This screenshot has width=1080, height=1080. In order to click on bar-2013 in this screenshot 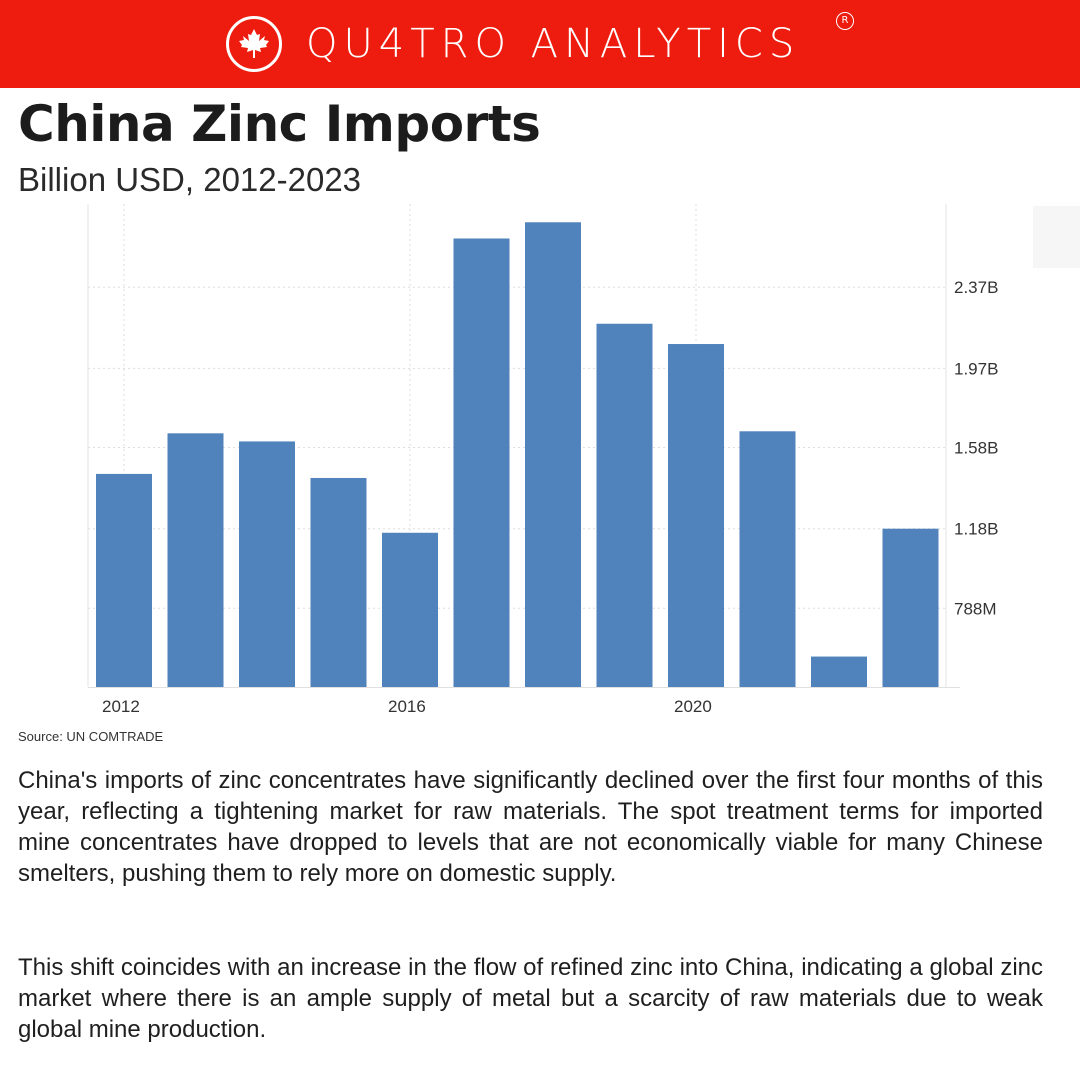, I will do `click(195, 560)`.